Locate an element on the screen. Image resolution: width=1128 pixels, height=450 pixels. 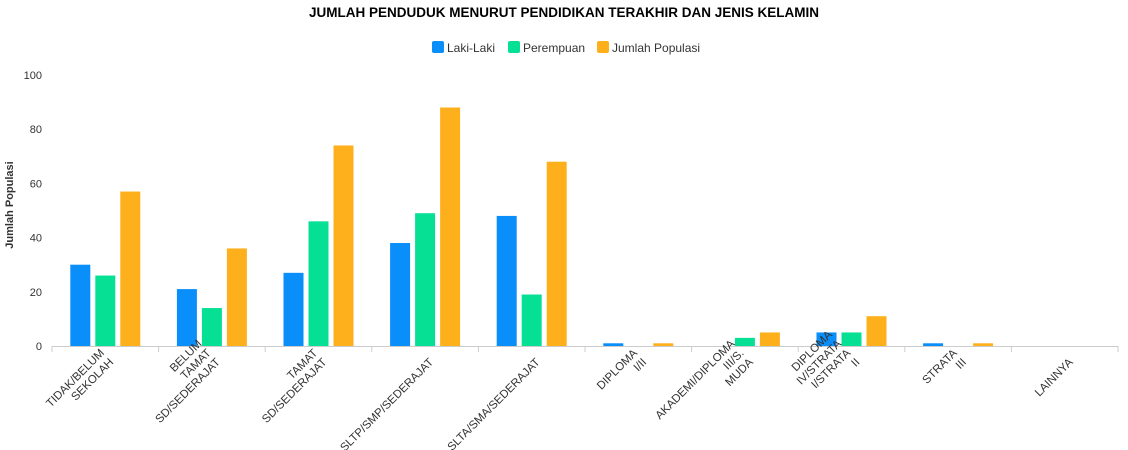
legend-item: Perempuan is located at coordinates (546, 48).